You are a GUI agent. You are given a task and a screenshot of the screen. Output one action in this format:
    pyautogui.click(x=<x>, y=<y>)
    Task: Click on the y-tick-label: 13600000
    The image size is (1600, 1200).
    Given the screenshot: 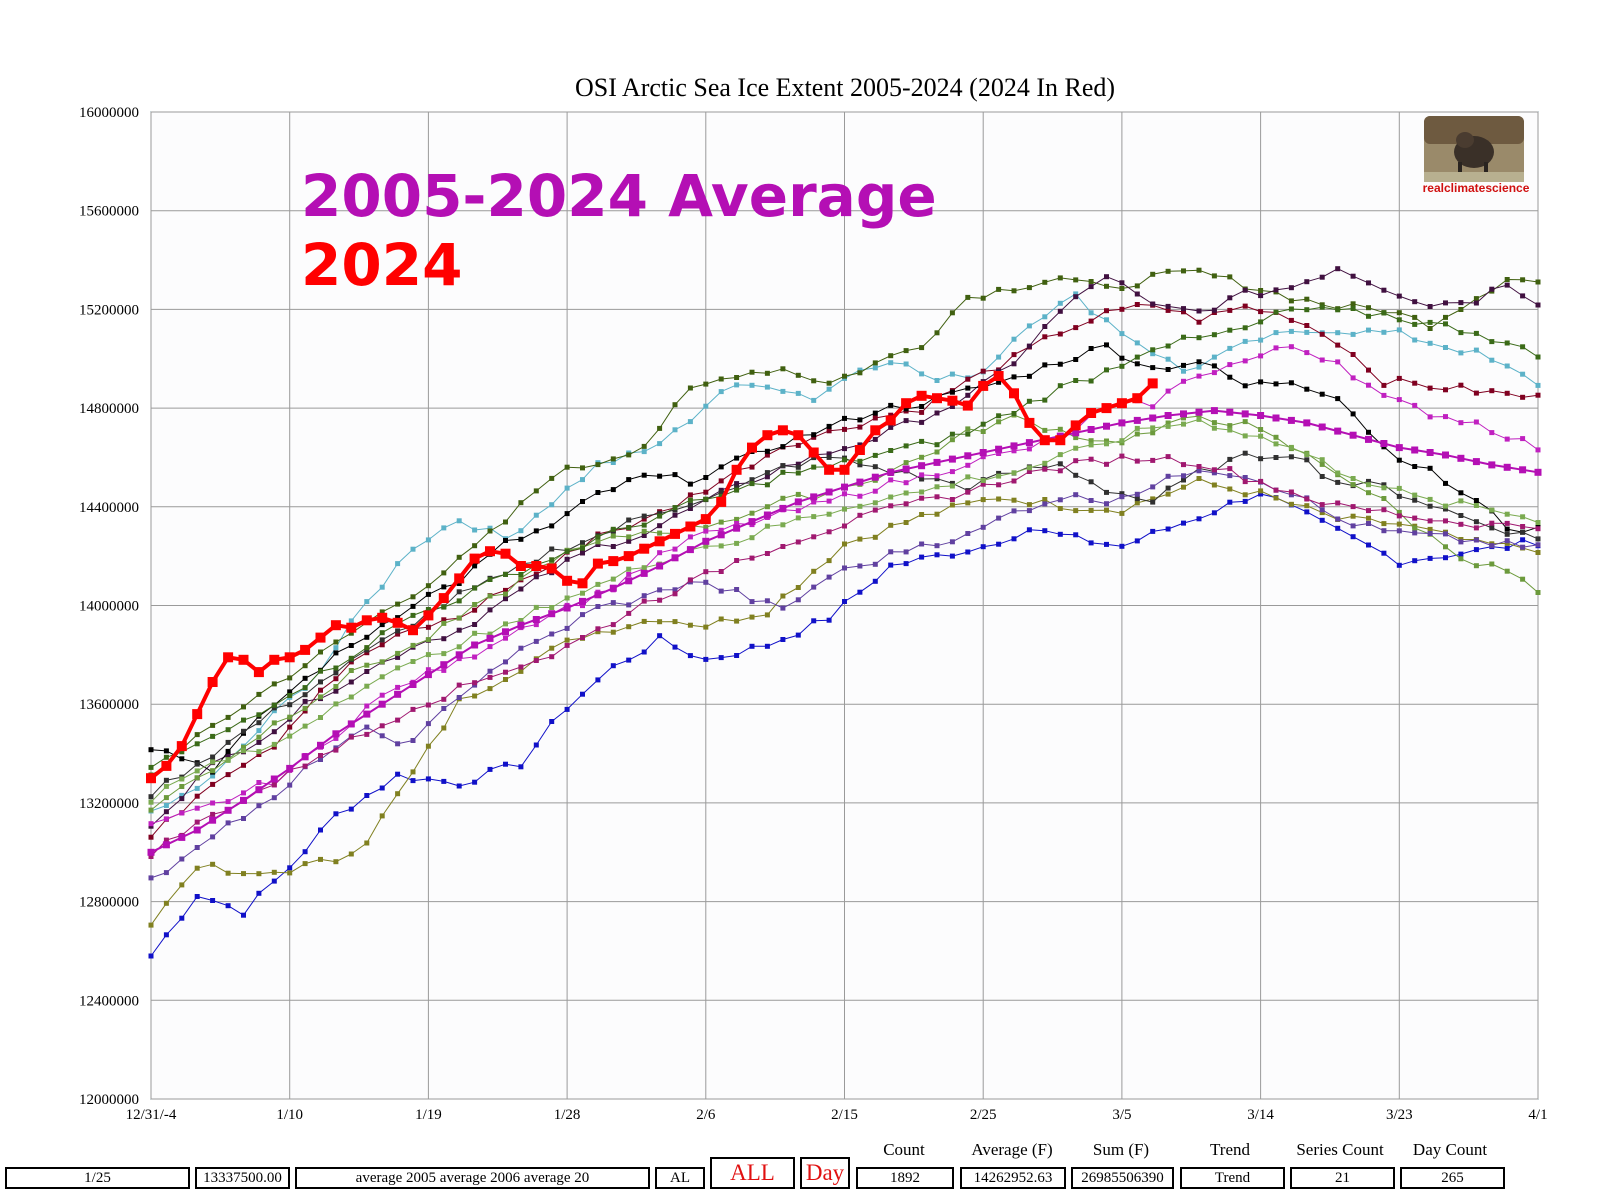 What is the action you would take?
    pyautogui.click(x=109, y=705)
    